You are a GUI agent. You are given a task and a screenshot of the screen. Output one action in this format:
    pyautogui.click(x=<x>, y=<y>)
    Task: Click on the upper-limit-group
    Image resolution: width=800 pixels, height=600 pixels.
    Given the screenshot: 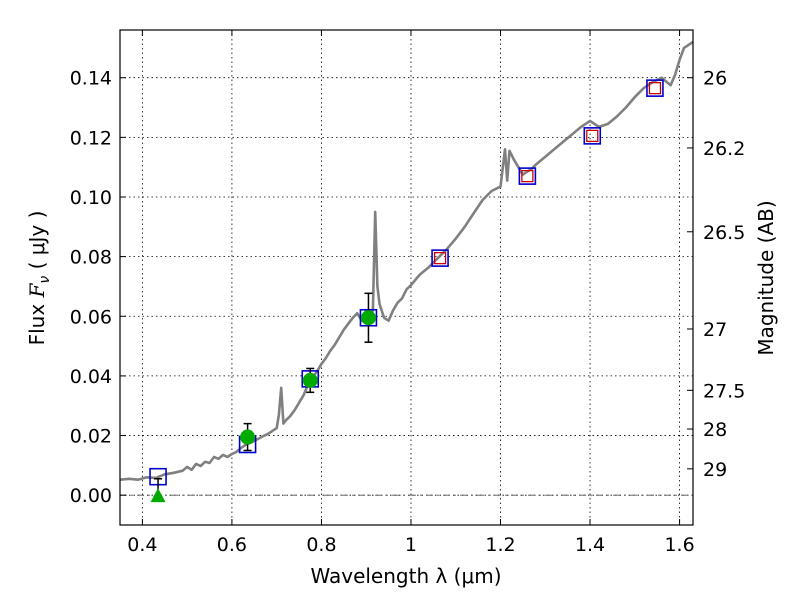 What is the action you would take?
    pyautogui.click(x=158, y=495)
    